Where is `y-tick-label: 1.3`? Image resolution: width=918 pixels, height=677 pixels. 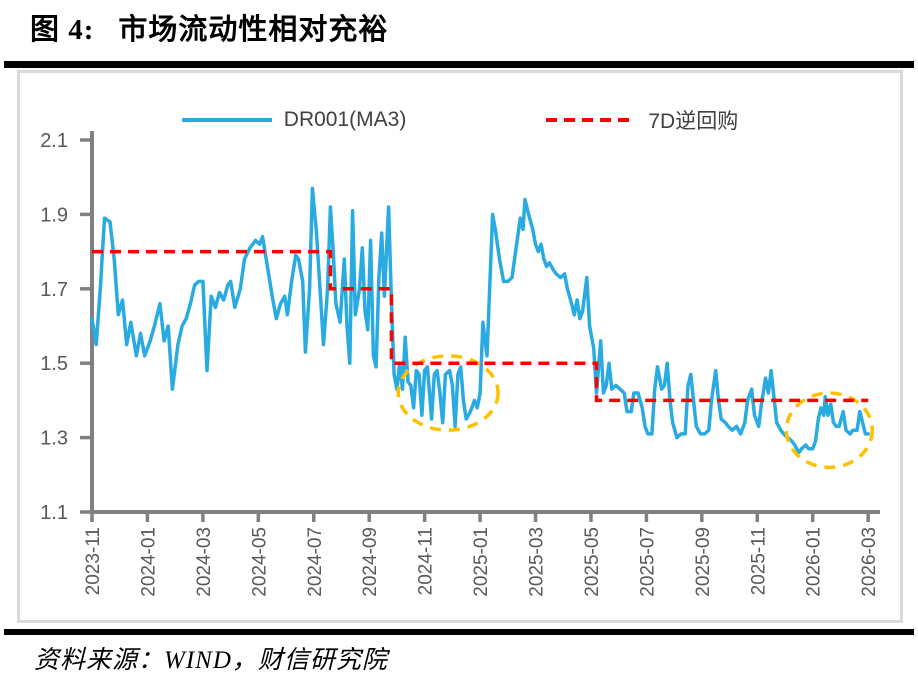 y-tick-label: 1.3 is located at coordinates (54, 439).